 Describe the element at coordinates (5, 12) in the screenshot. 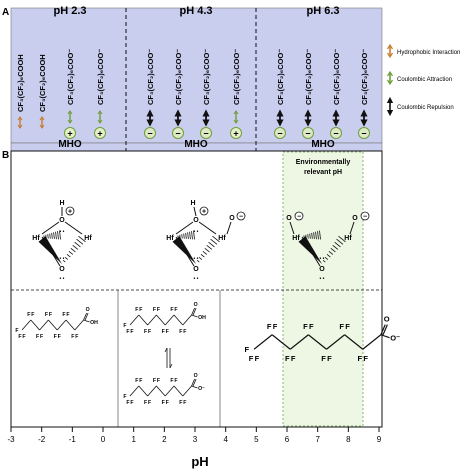

I see `panel-a-label: A` at that location.